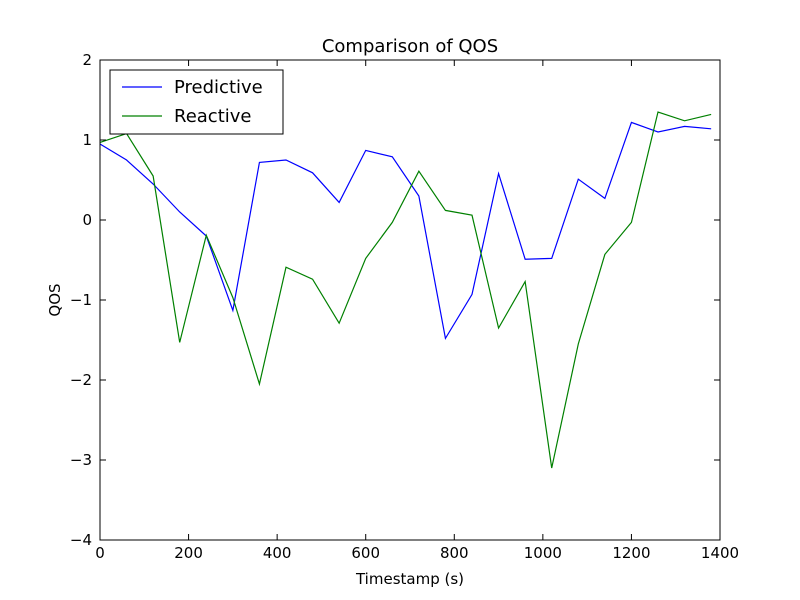 This screenshot has height=600, width=800. I want to click on x-tick-label: 200, so click(188, 553).